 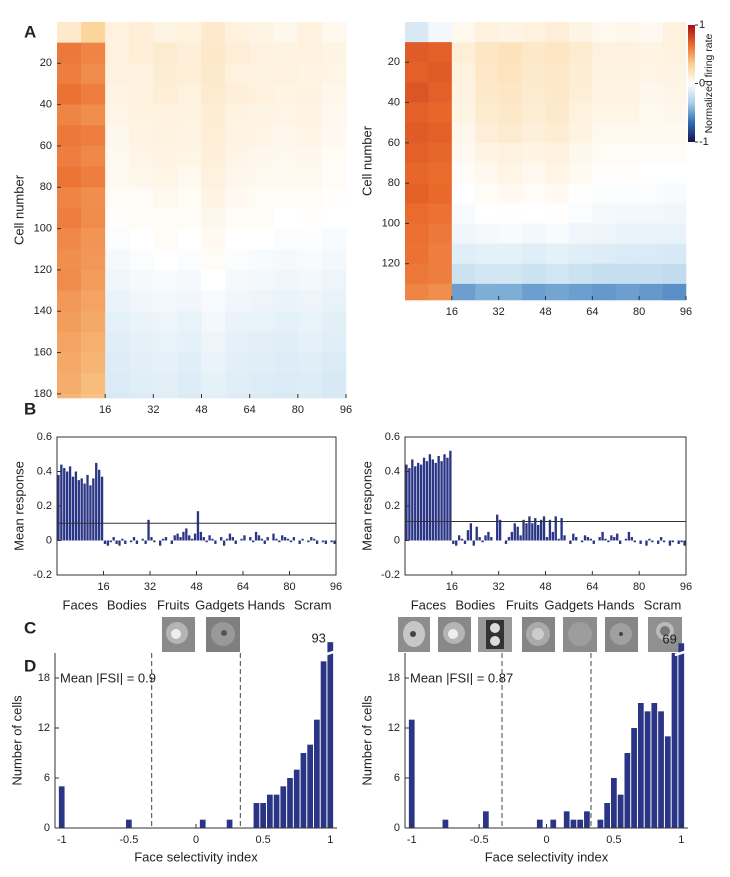 What do you see at coordinates (546, 840) in the screenshot?
I see `x-tick-label: 0` at bounding box center [546, 840].